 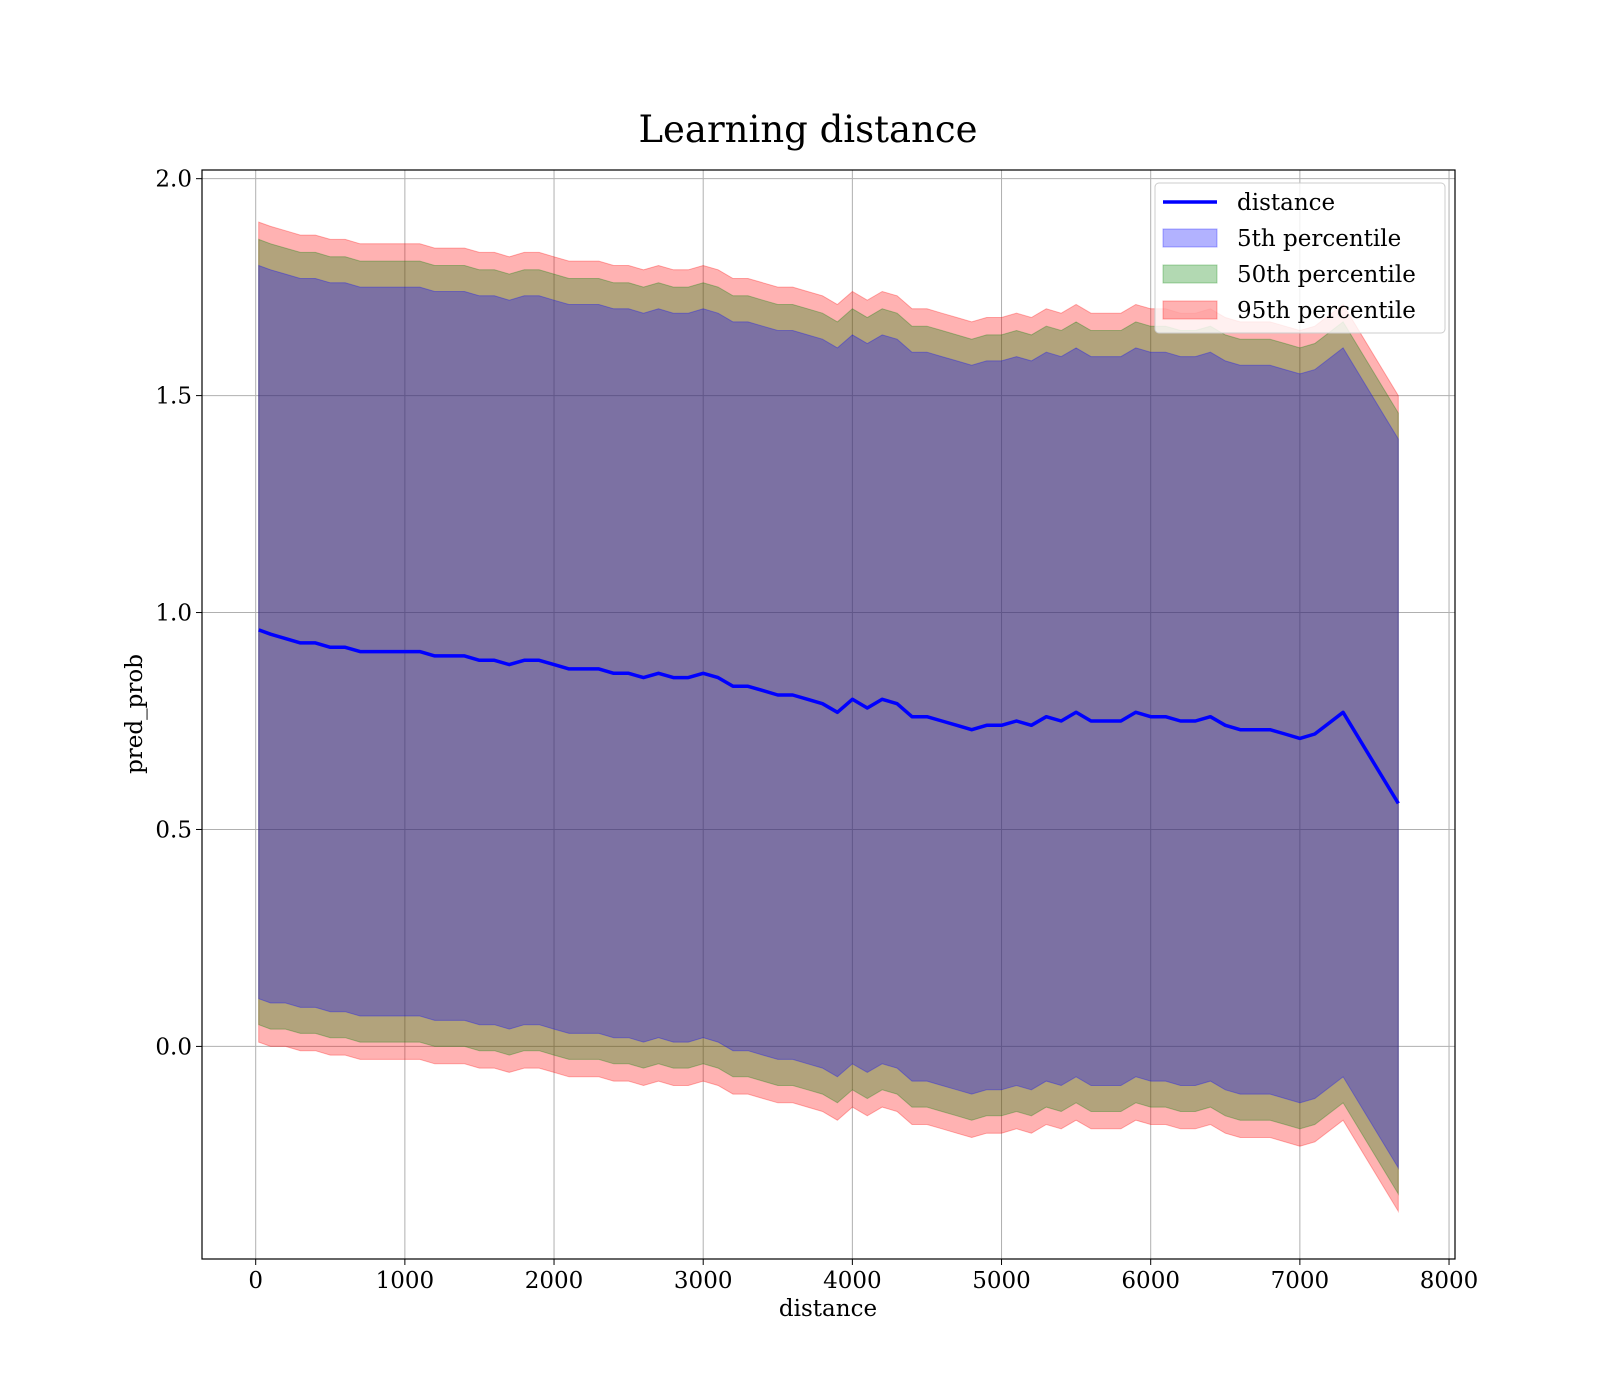 I want to click on legend-label-95th: 95th percentile, so click(x=1326, y=311).